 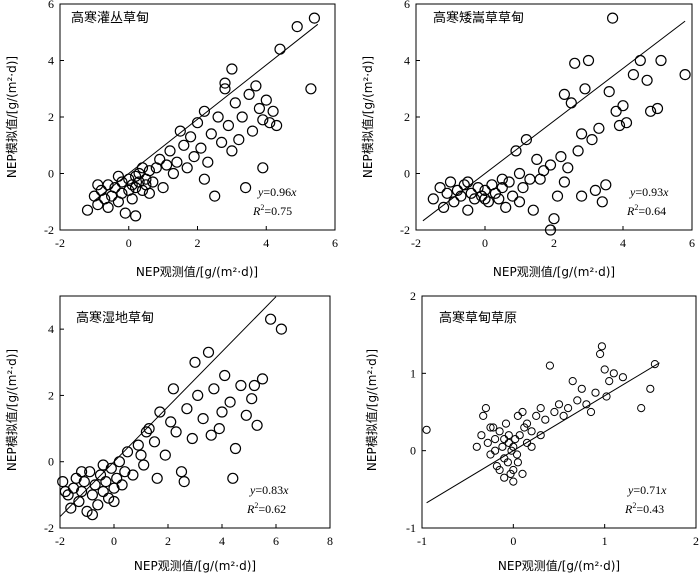 I want to click on y-tick-label: 2, so click(x=413, y=296).